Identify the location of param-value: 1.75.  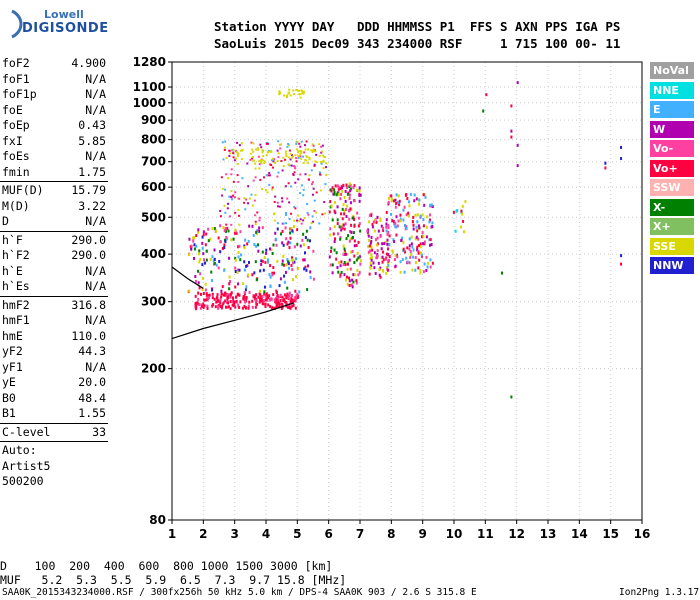
(92, 171).